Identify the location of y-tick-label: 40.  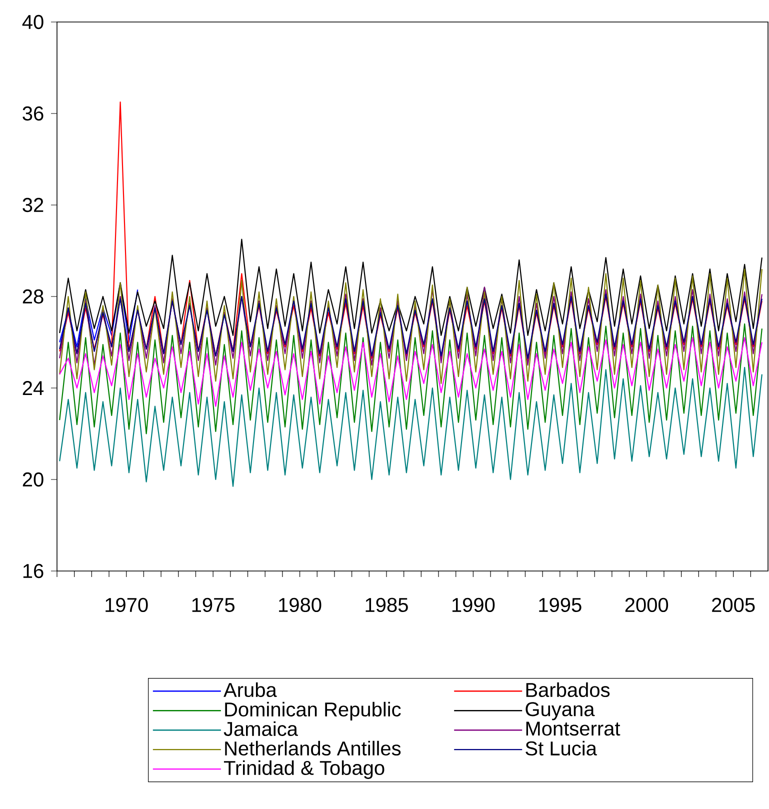
(33, 22).